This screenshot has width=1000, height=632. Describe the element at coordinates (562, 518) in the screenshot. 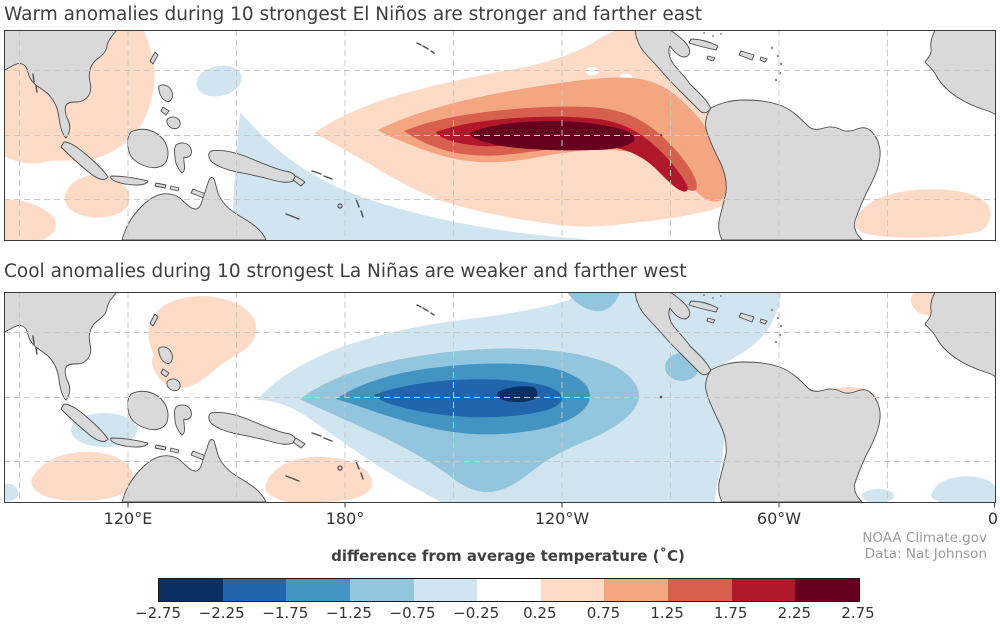

I see `longitude-label-120w: 120°W` at that location.